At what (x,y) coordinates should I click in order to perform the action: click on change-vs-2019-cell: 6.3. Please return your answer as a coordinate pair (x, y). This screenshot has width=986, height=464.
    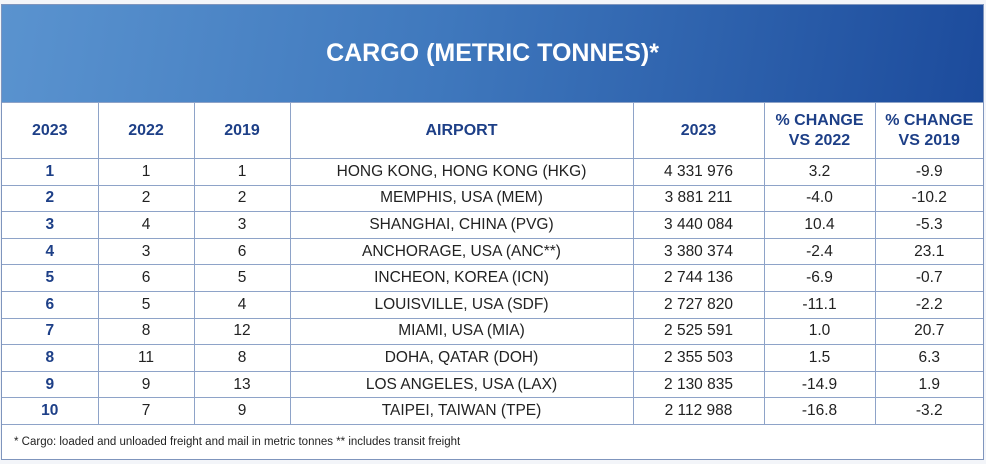
    Looking at the image, I should click on (928, 358).